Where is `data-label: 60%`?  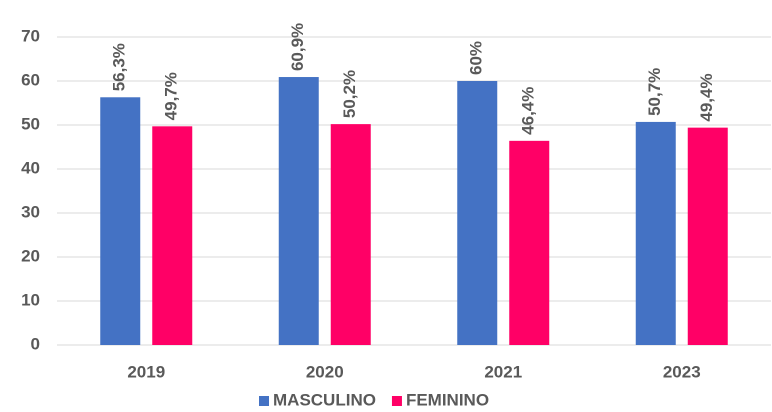 data-label: 60% is located at coordinates (476, 58).